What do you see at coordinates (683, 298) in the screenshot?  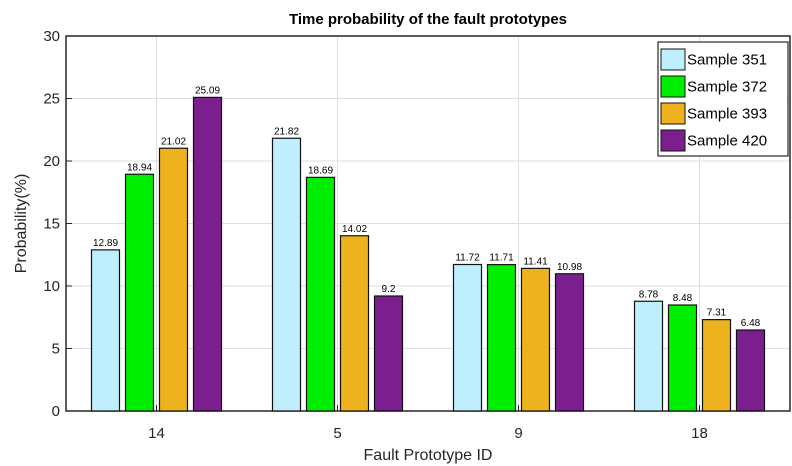 I see `bar-value-label: 8.48` at bounding box center [683, 298].